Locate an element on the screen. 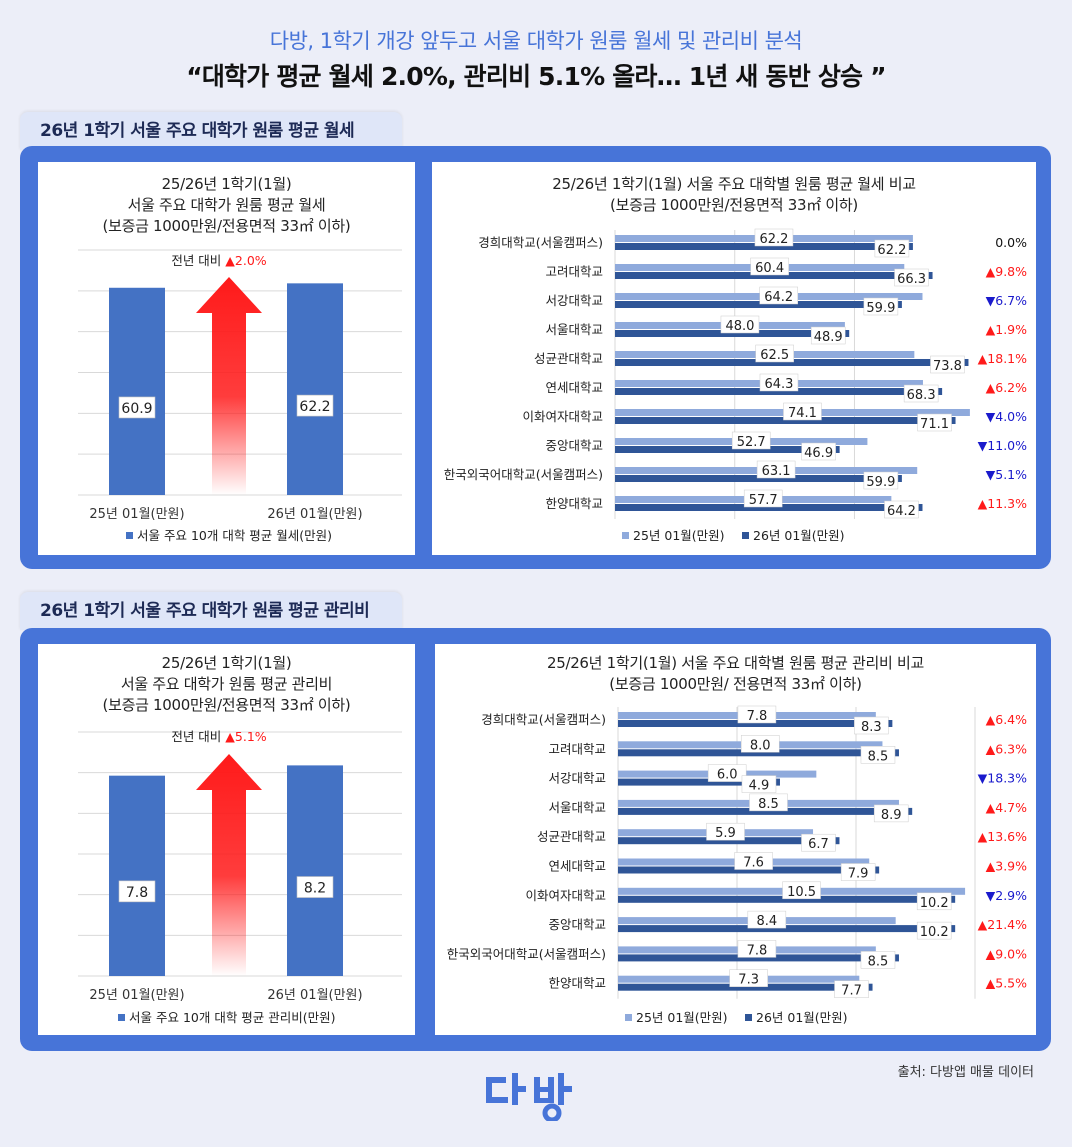  chart-title-line: (보증금 1000만원/전용면적 33㎡ 이하) is located at coordinates (226, 226).